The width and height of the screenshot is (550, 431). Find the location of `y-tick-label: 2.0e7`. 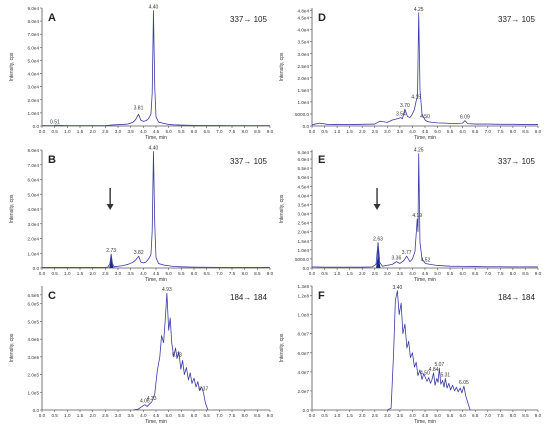

y-tick-label: 2.0e7 is located at coordinates (304, 391).